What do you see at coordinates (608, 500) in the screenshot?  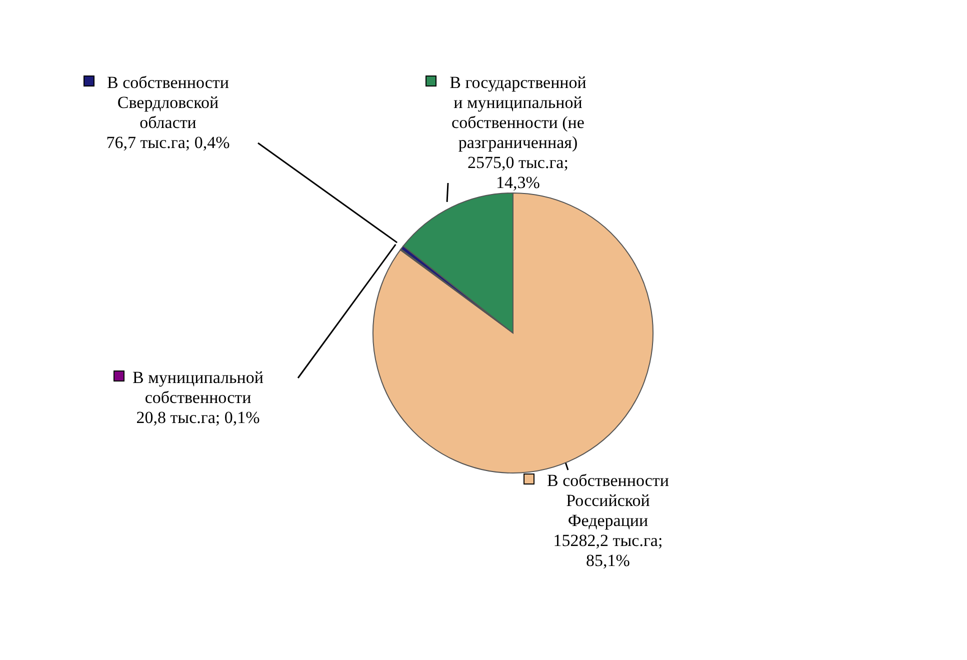 I see `legend-label: В собственности Российской Федерации` at bounding box center [608, 500].